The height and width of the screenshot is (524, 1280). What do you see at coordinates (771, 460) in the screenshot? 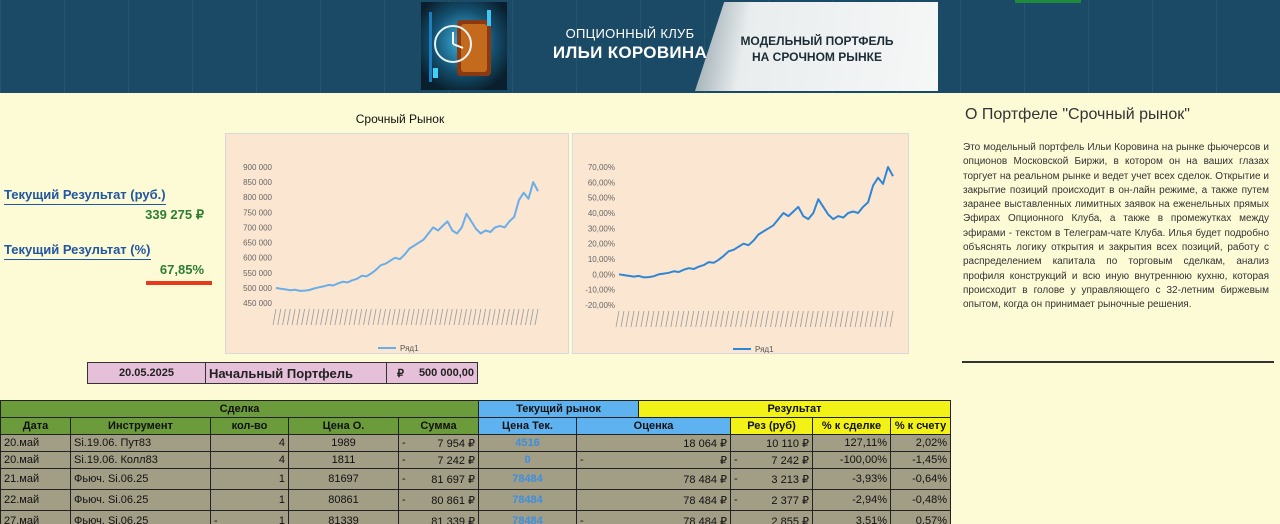
I see `cell-res: - 7 242 ₽` at bounding box center [771, 460].